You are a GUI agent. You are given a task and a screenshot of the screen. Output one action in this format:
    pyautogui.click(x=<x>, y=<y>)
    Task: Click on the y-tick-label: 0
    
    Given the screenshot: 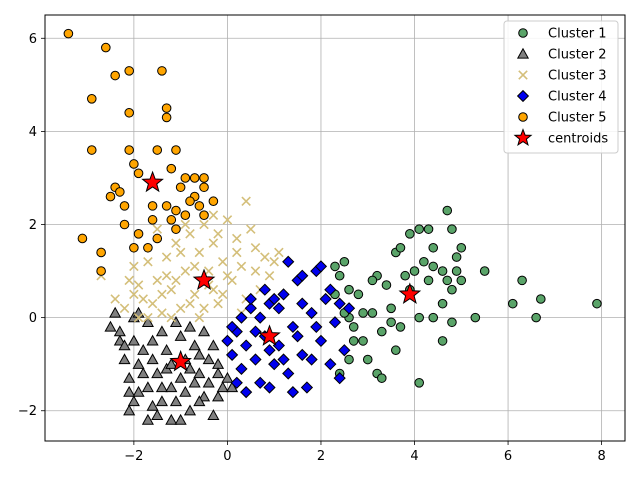 What is the action you would take?
    pyautogui.click(x=33, y=318)
    